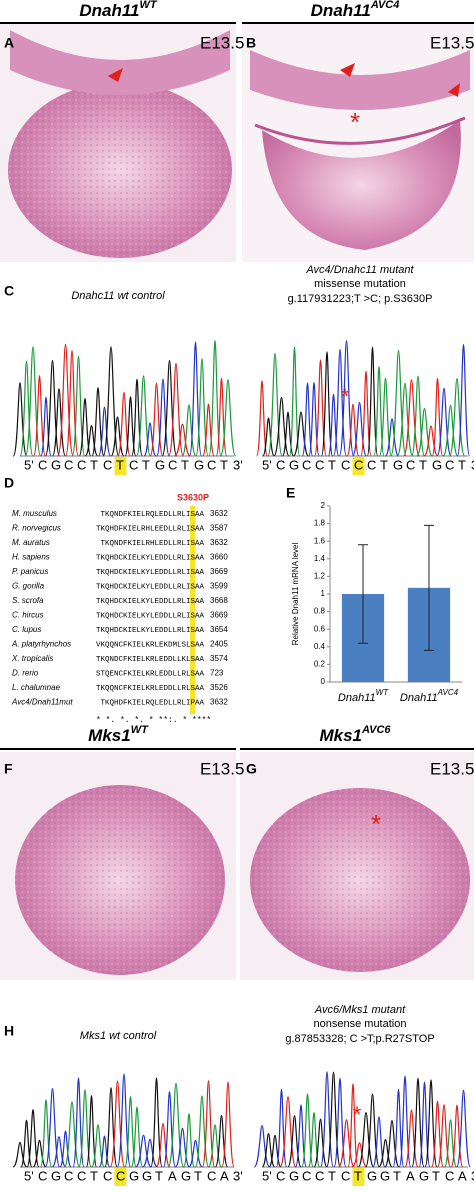 Image resolution: width=474 pixels, height=1193 pixels. I want to click on panel-title: Dnah11AVC4, so click(355, 10).